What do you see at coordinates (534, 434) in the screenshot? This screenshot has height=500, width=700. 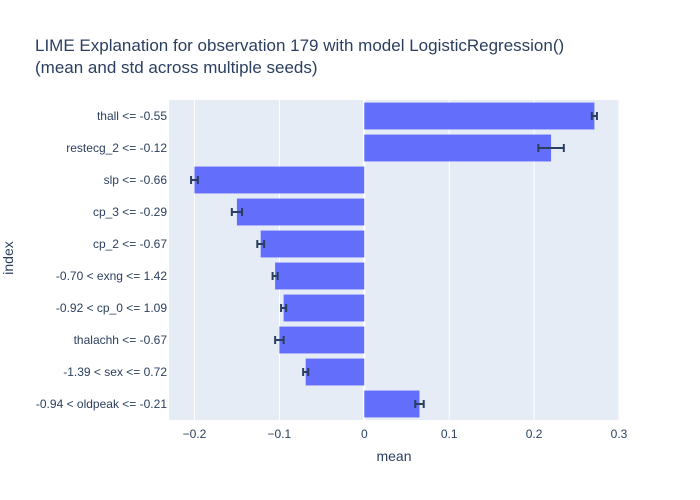 I see `x-tick-label: 0.2` at bounding box center [534, 434].